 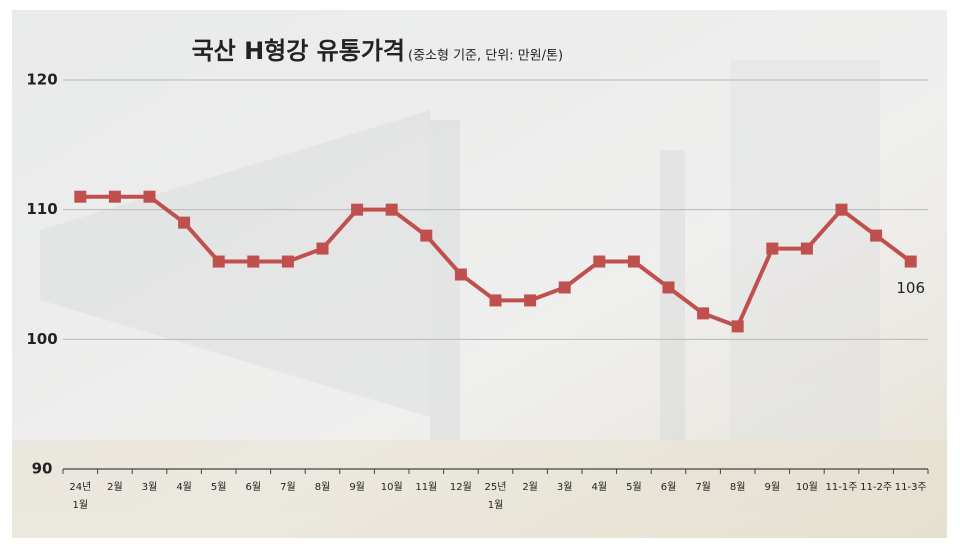 I want to click on x-tick-label: 24년 1월, so click(x=80, y=496).